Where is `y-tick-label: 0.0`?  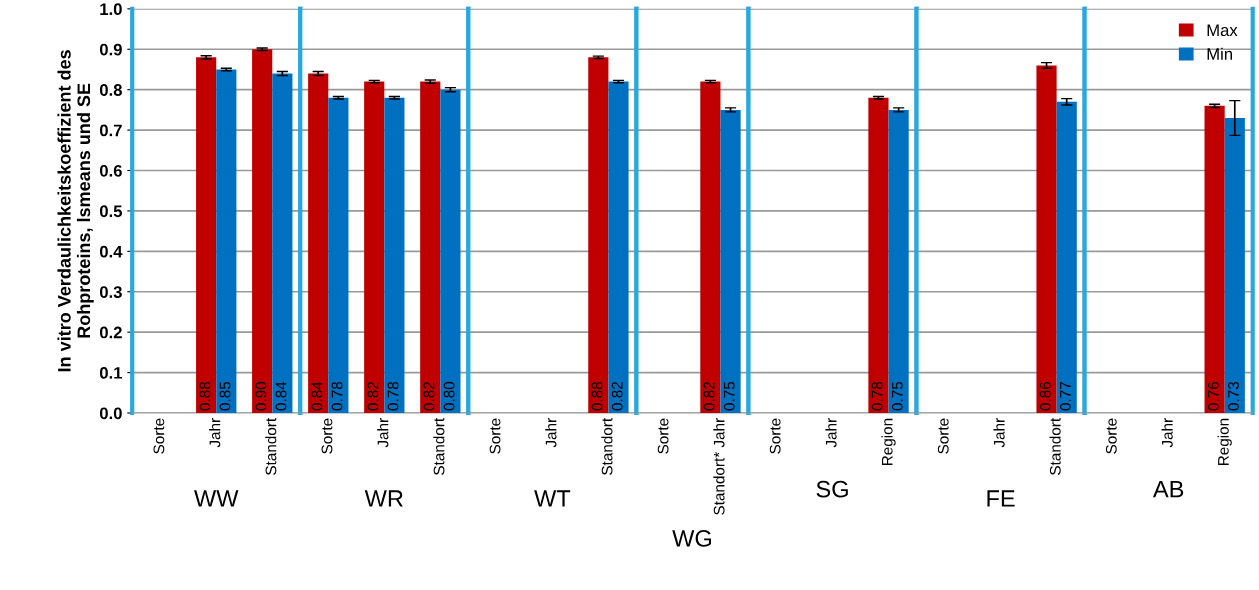
y-tick-label: 0.0 is located at coordinates (110, 413).